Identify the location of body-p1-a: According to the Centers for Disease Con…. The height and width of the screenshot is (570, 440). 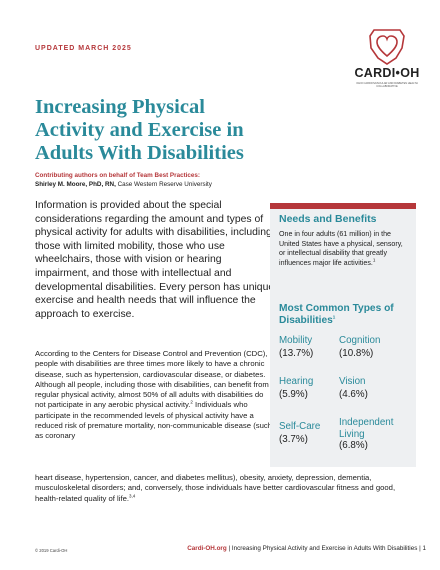
(152, 379).